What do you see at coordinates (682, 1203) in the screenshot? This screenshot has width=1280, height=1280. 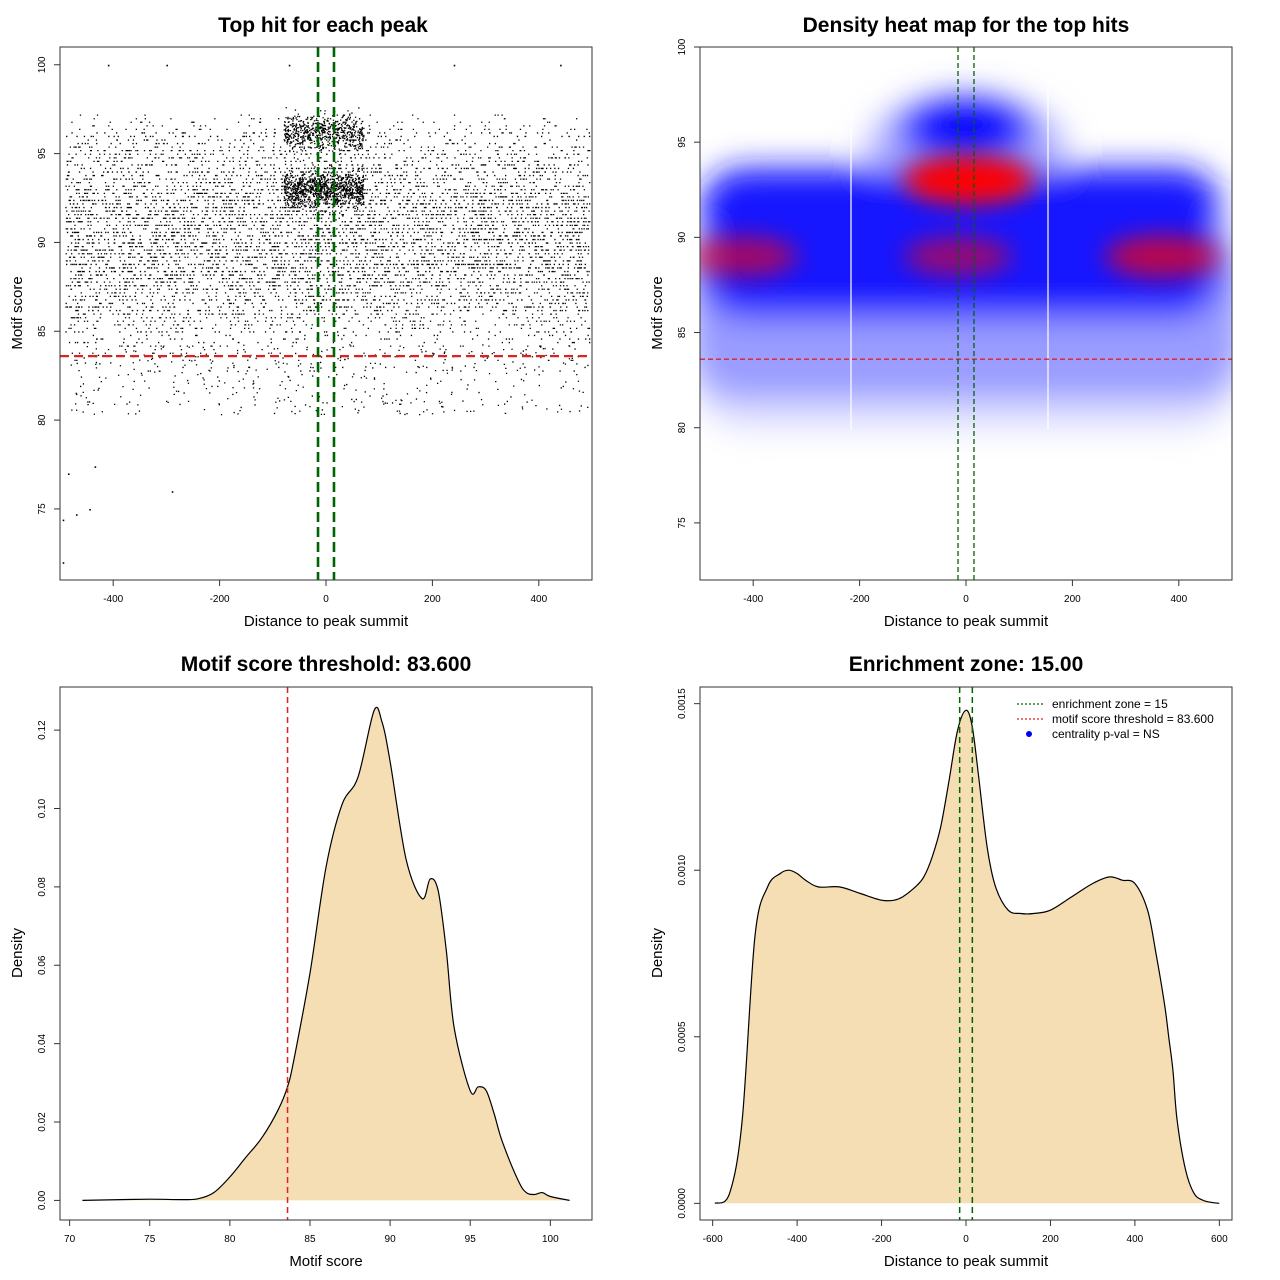 I see `distance-density-y-tick-label: 0.0000` at bounding box center [682, 1203].